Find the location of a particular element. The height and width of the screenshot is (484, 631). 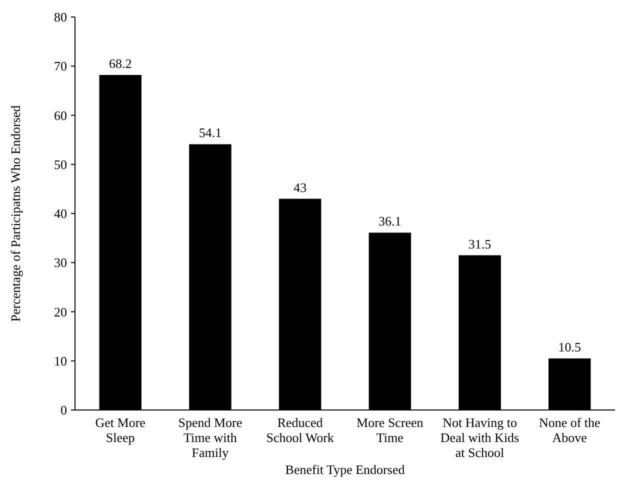

data-label: 10.5 is located at coordinates (569, 346).